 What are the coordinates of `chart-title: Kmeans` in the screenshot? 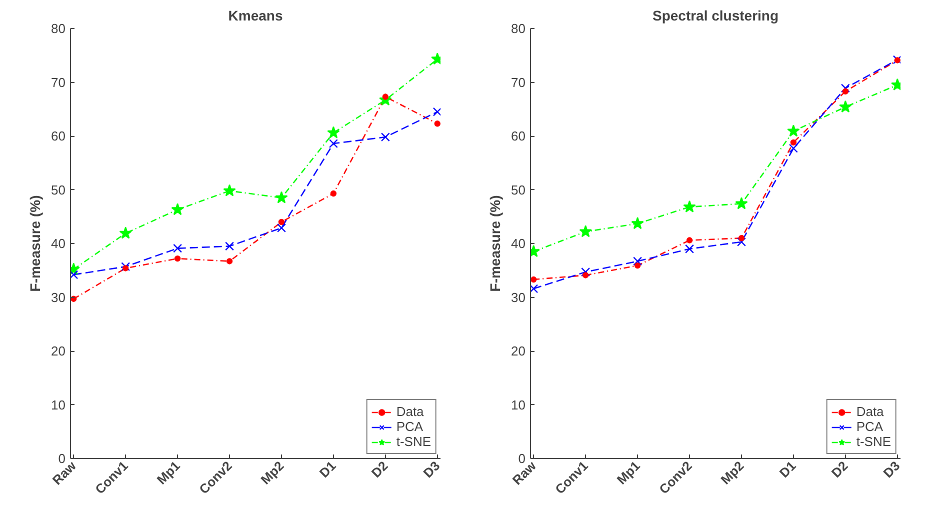 It's located at (255, 16).